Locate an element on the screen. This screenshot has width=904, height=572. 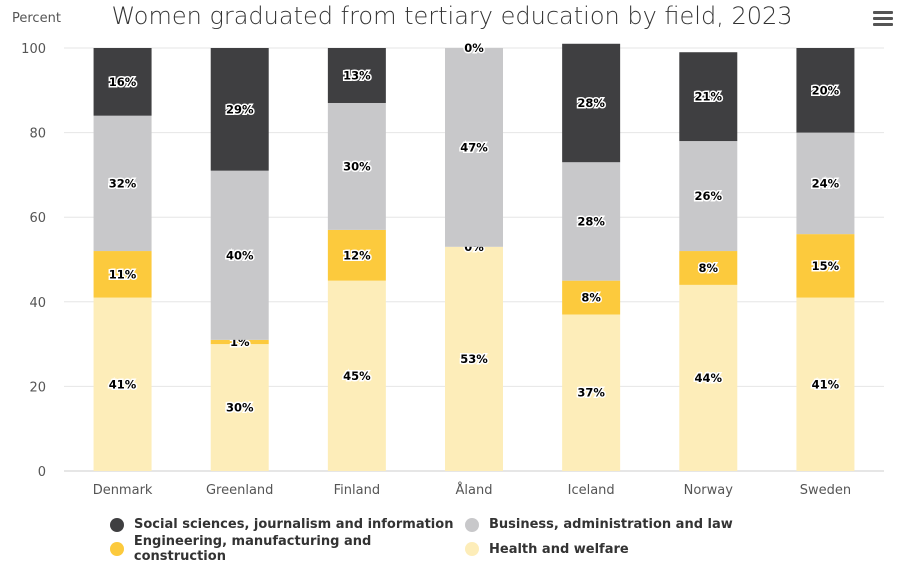
data-label: 20% is located at coordinates (826, 90).